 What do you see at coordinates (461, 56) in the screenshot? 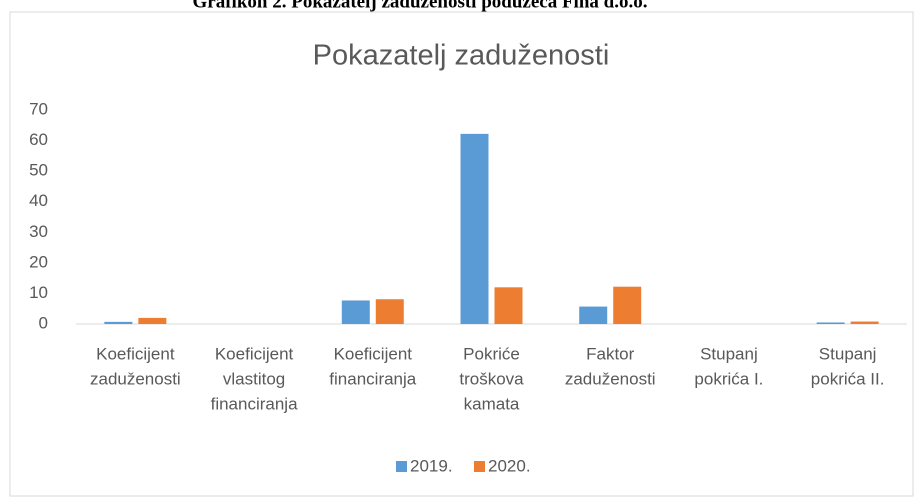
I see `chart-title: Pokazatelj zaduženosti` at bounding box center [461, 56].